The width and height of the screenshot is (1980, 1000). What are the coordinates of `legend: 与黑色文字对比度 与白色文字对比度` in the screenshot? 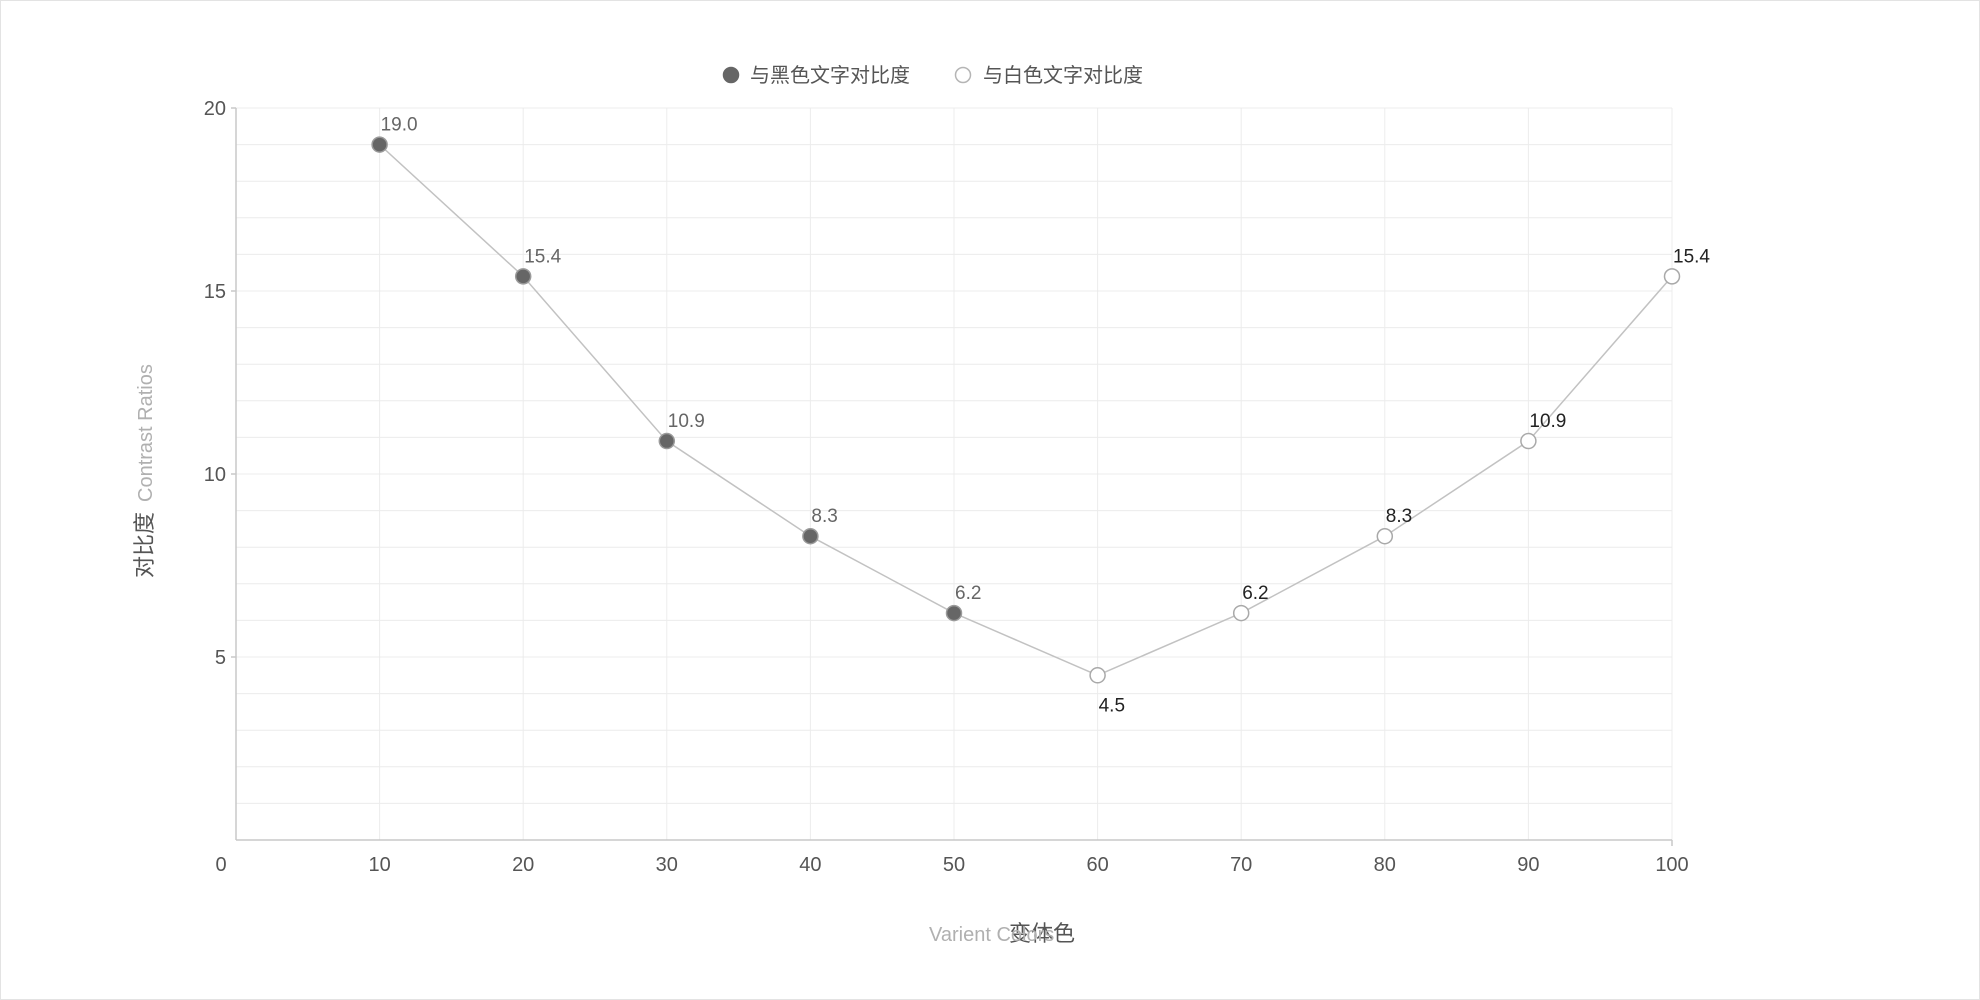 It's located at (933, 75).